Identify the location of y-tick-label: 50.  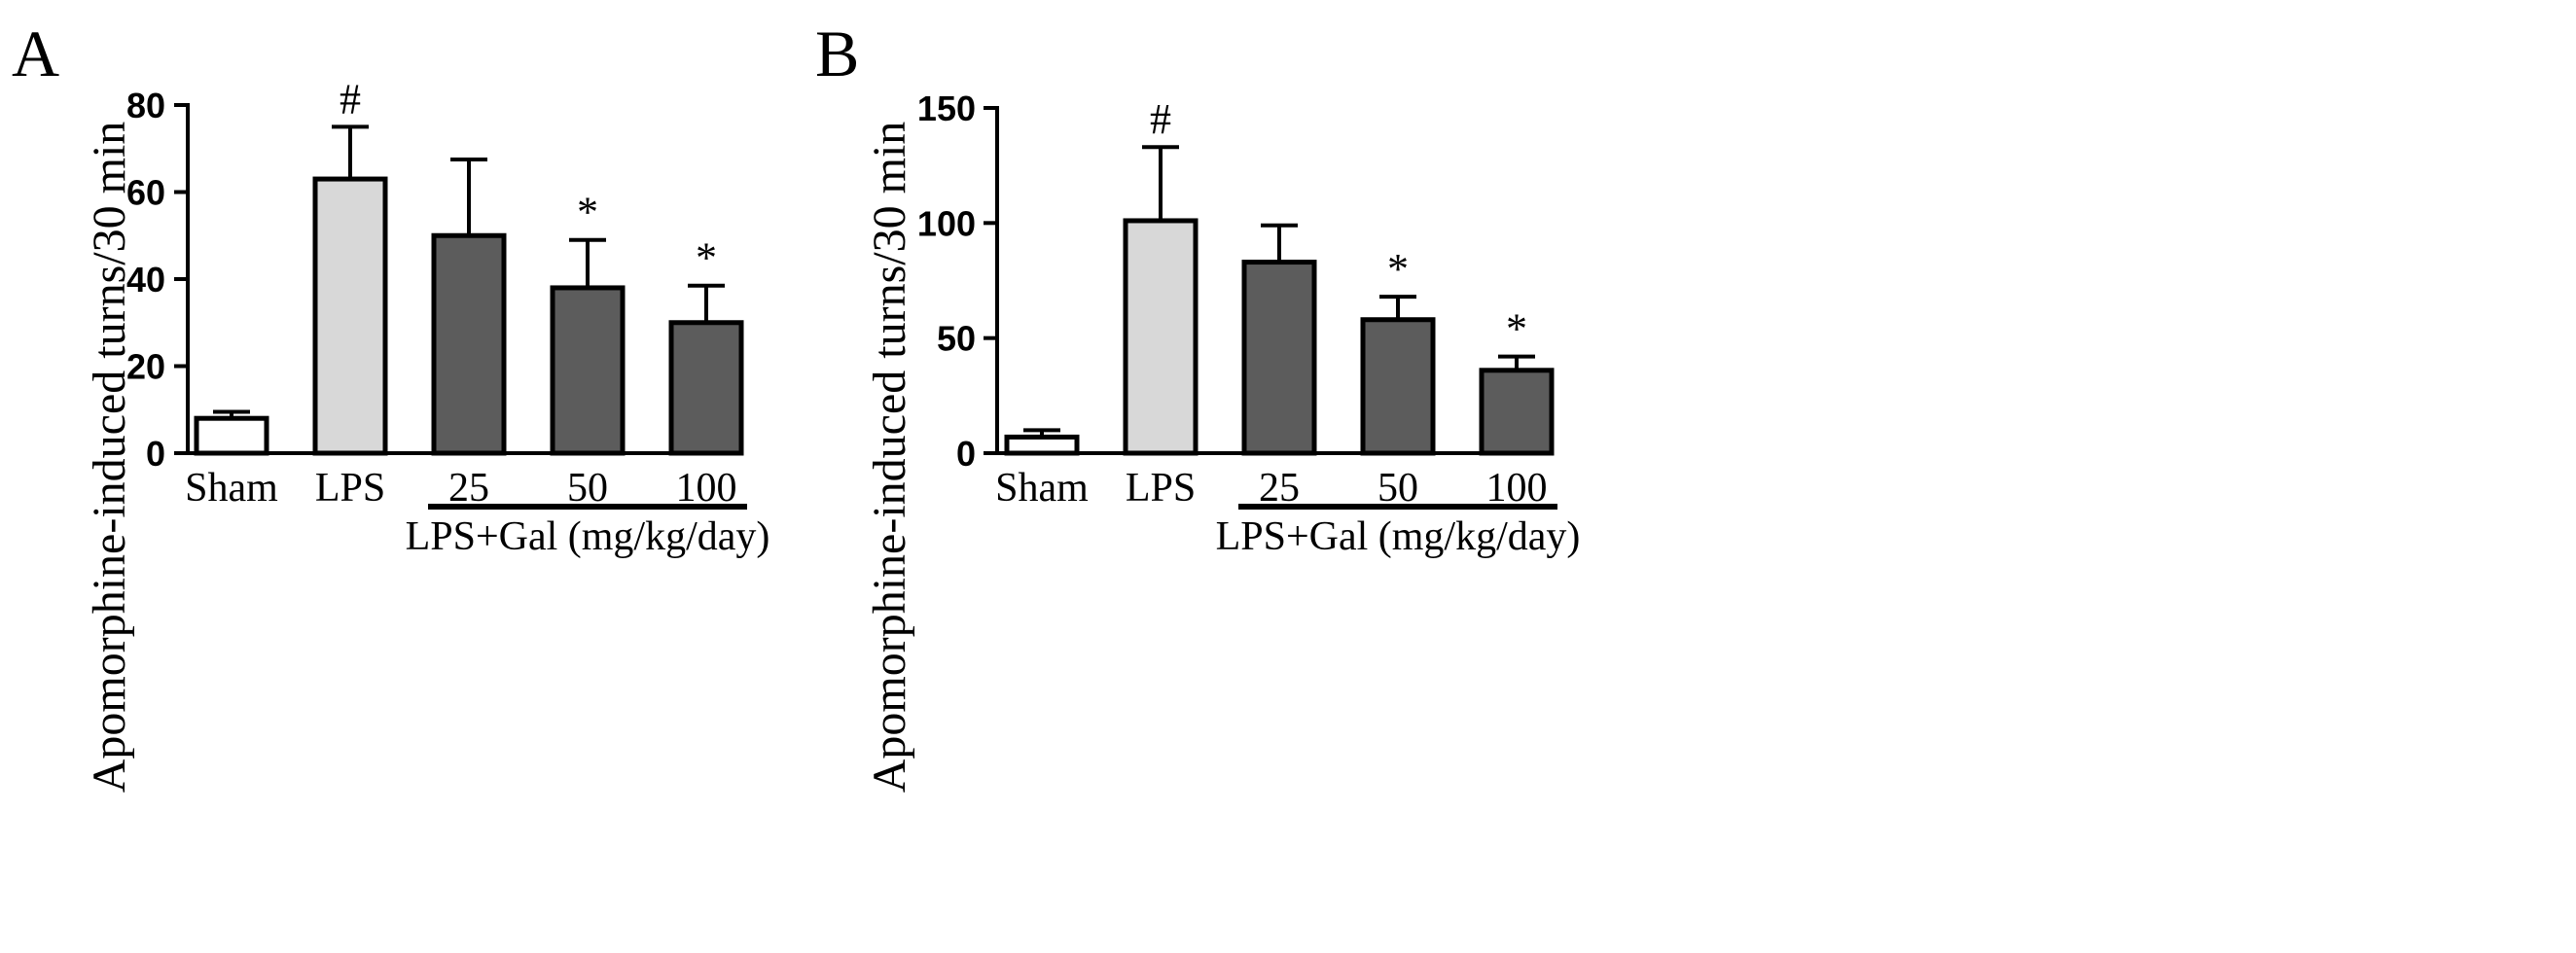
(956, 339).